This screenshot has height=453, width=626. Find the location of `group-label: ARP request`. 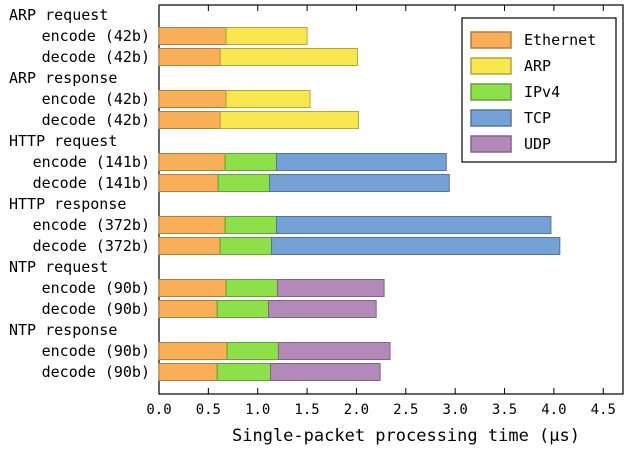

group-label: ARP request is located at coordinates (58, 15).